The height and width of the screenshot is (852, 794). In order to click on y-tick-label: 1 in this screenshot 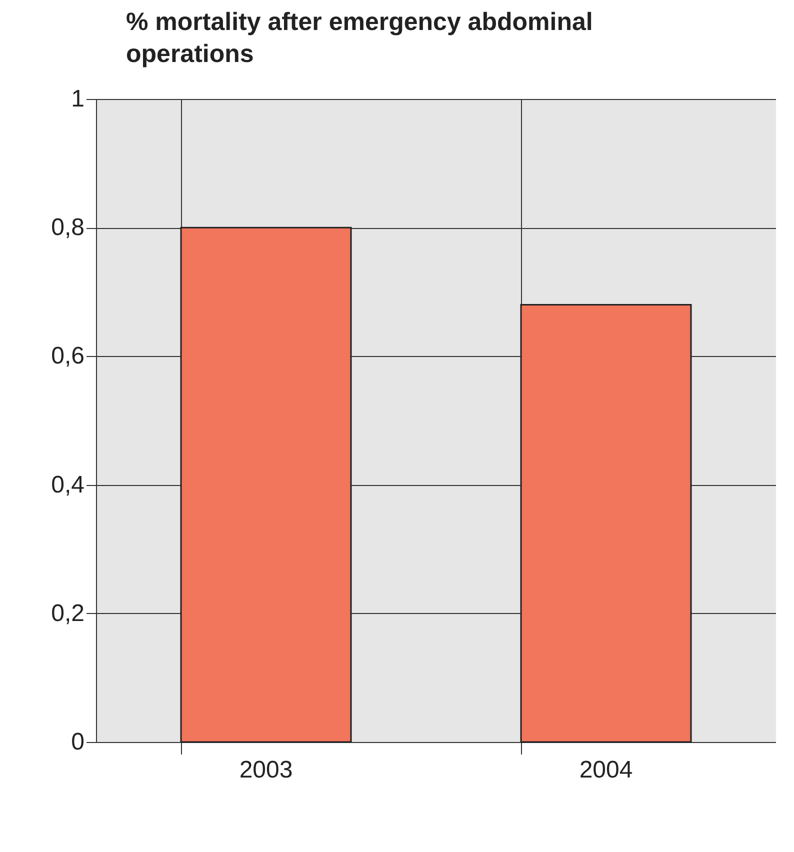, I will do `click(77, 99)`.